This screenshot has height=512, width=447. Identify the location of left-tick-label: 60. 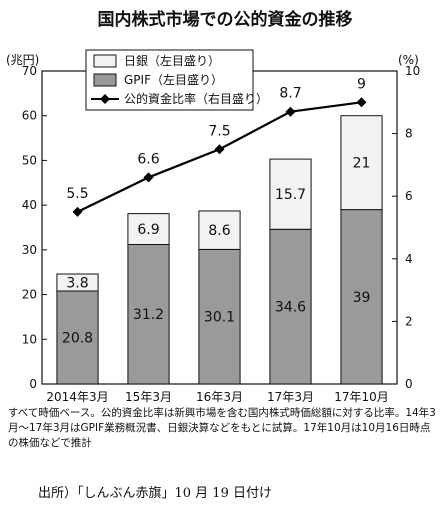
(29, 116).